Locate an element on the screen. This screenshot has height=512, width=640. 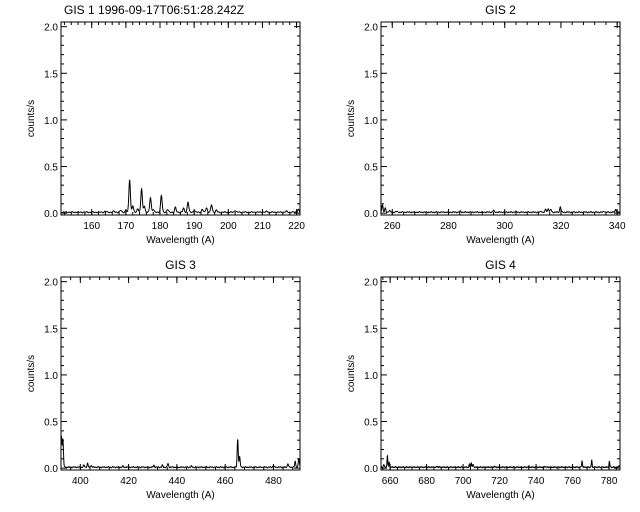
x-tick-label: 460 is located at coordinates (225, 481).